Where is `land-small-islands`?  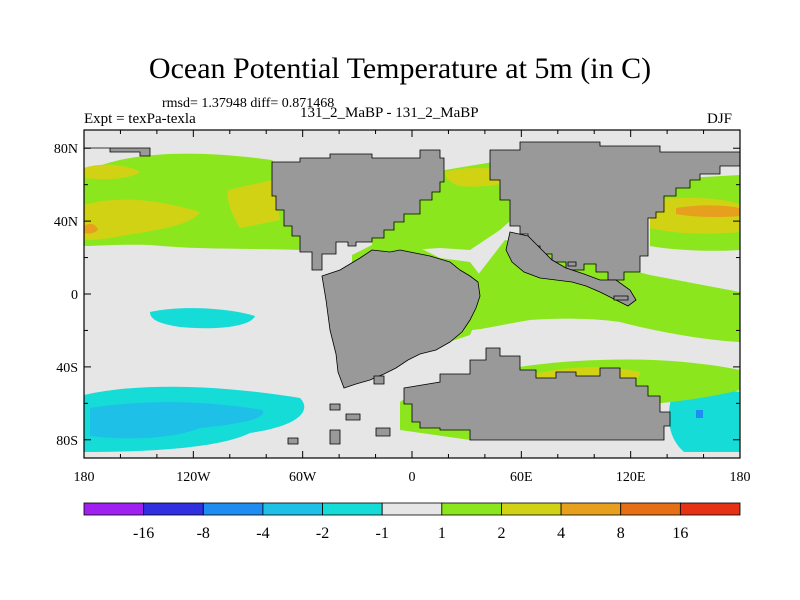 land-small-islands is located at coordinates (598, 281).